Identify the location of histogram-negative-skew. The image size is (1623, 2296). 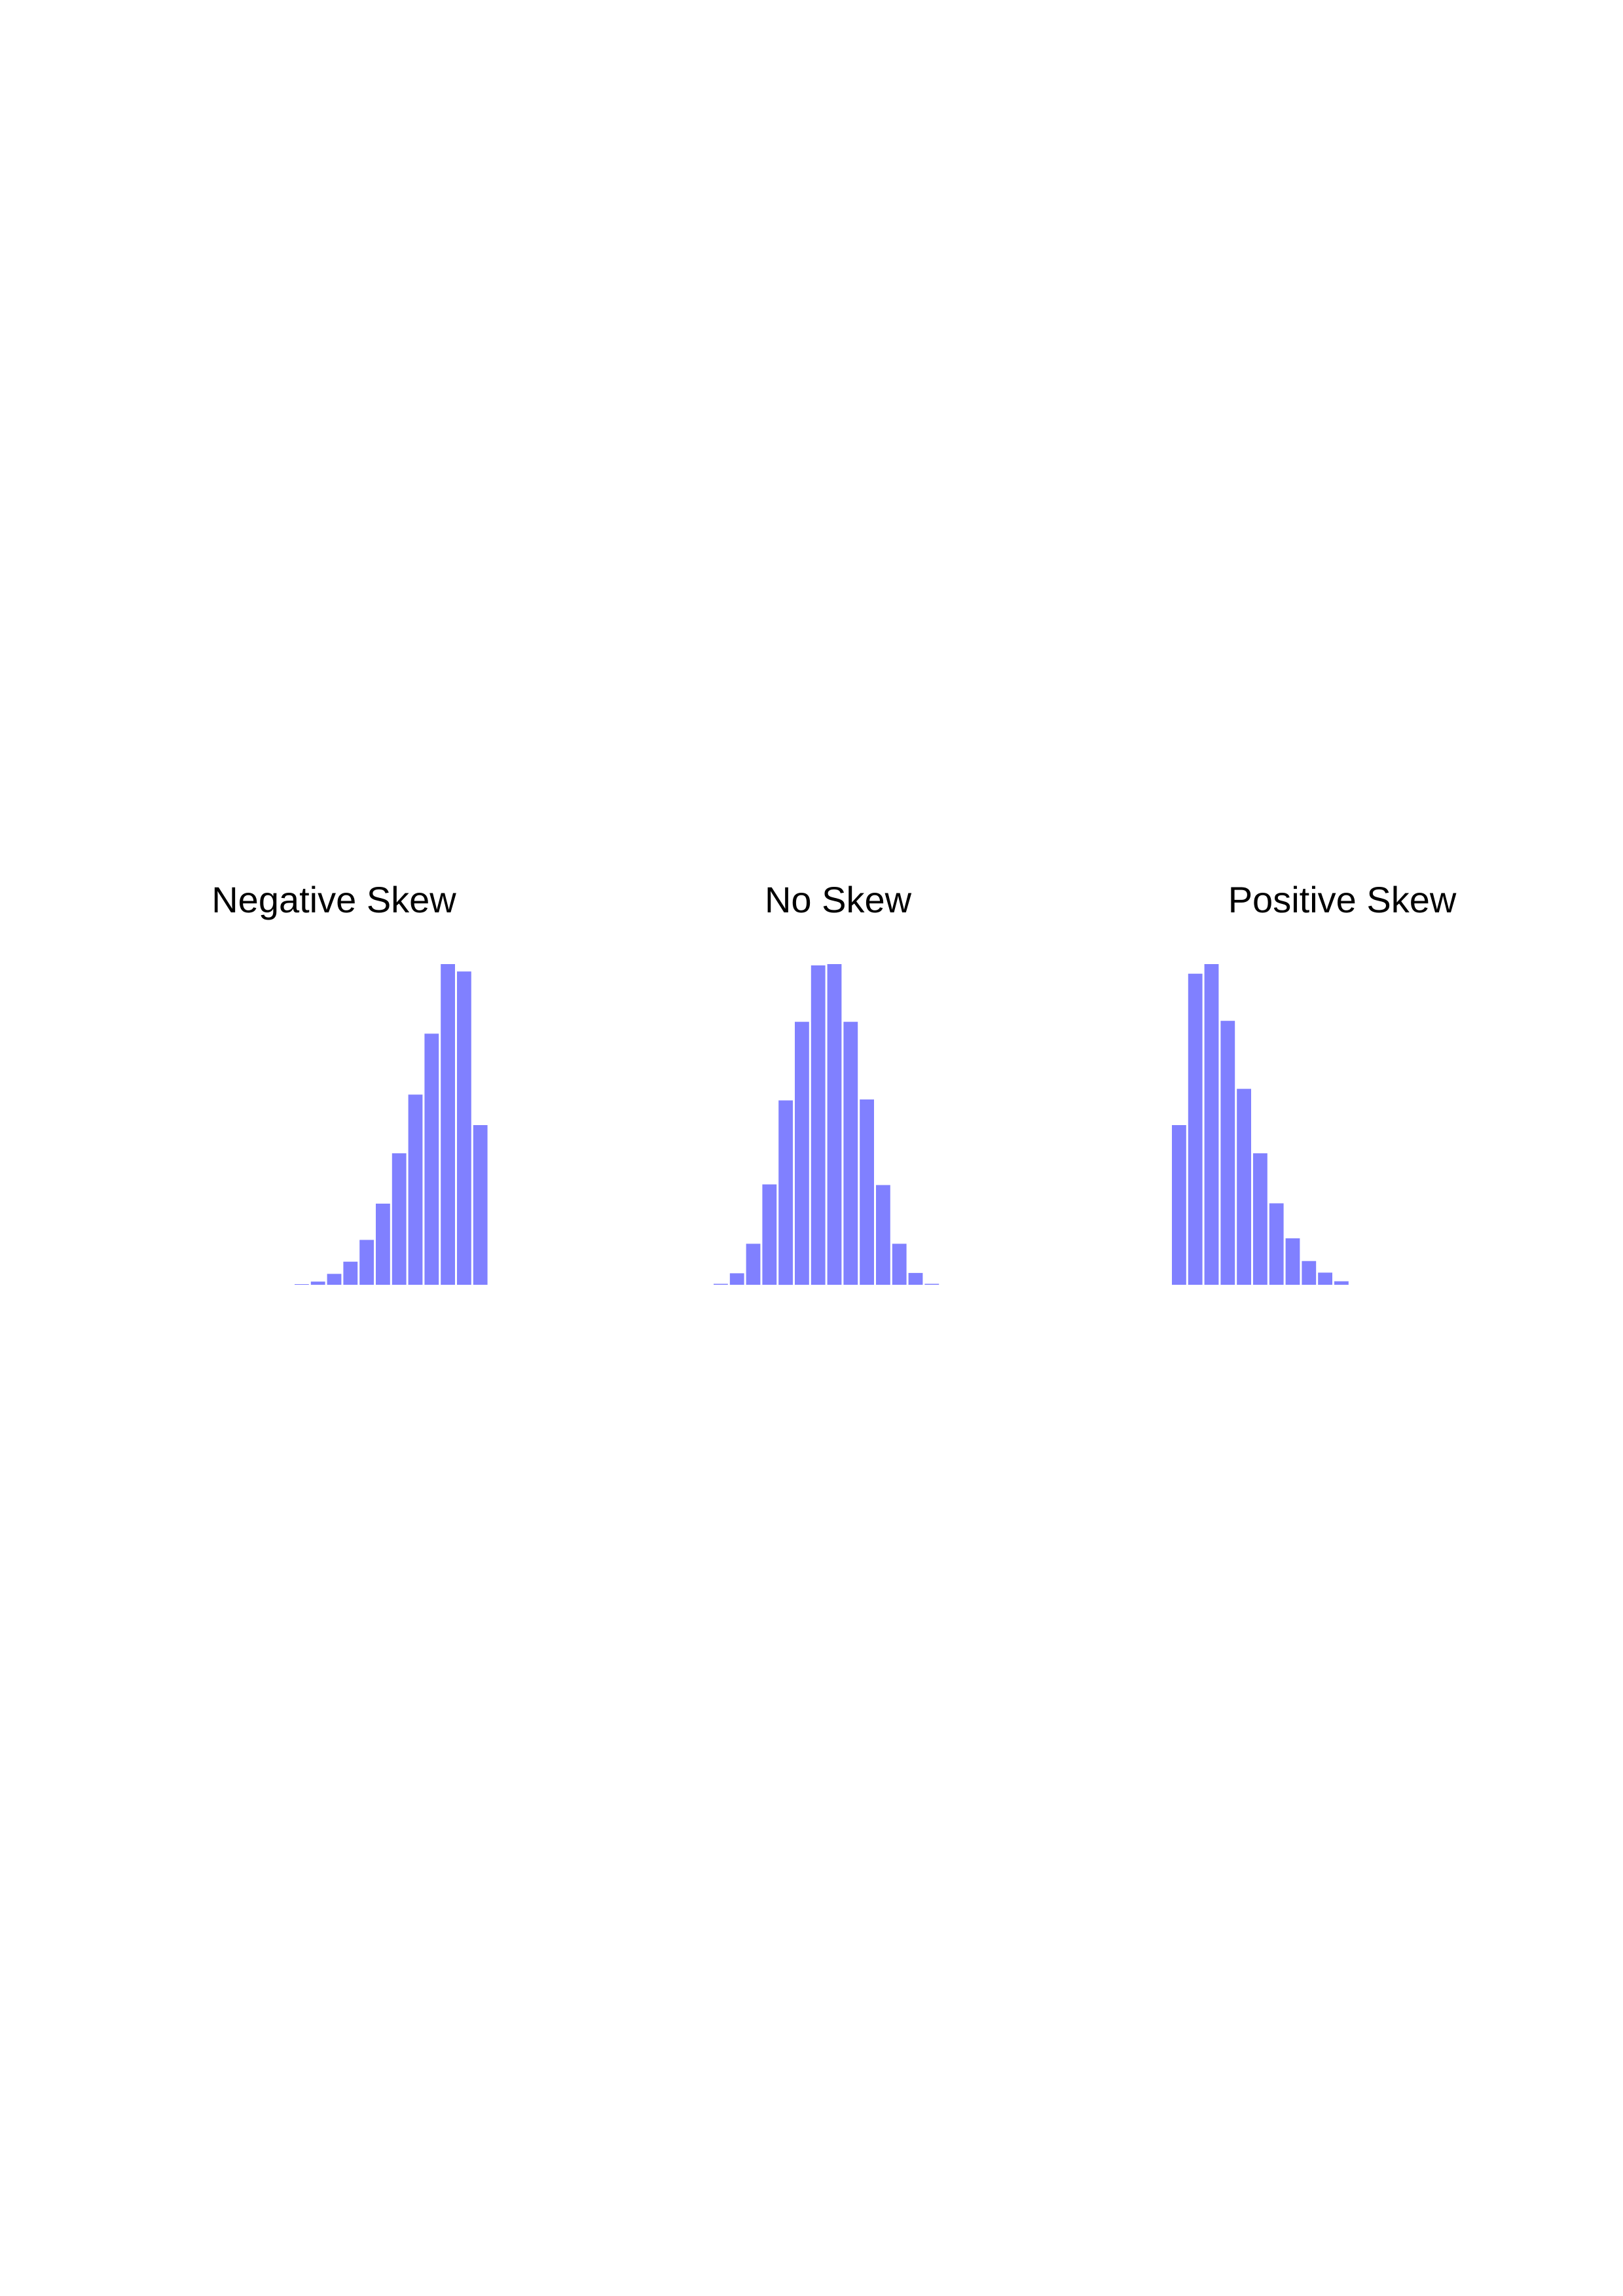
(391, 1124).